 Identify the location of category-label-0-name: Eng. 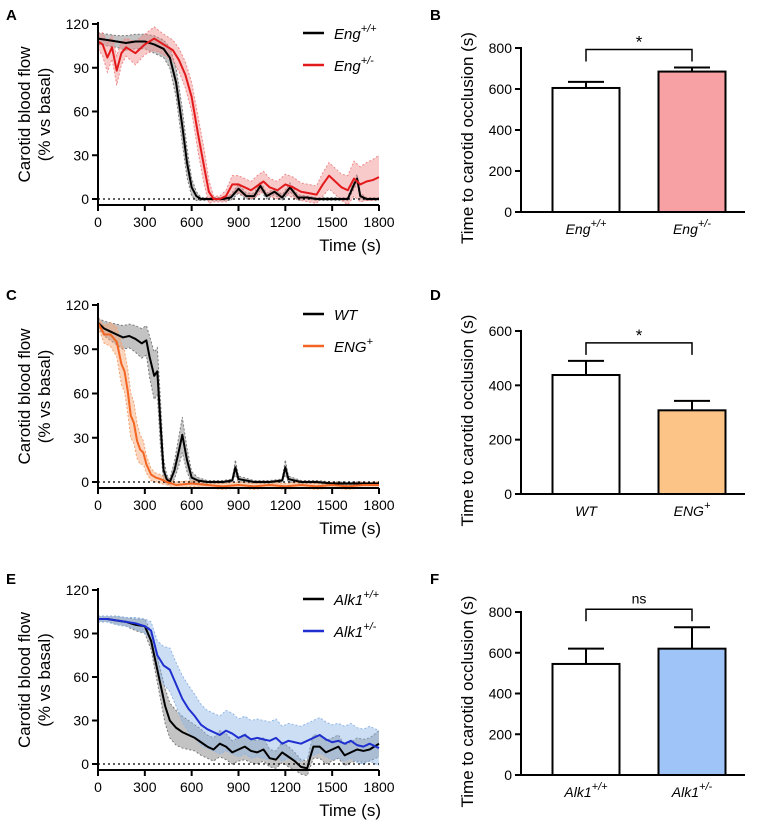
(578, 229).